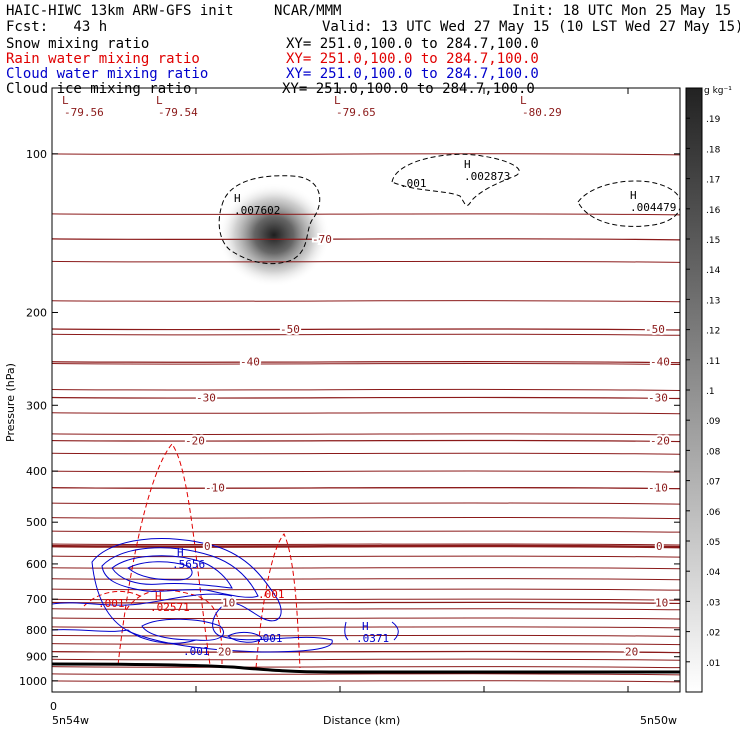  Describe the element at coordinates (103, 59) in the screenshot. I see `field-name-rain: Rain water mixing ratio` at that location.